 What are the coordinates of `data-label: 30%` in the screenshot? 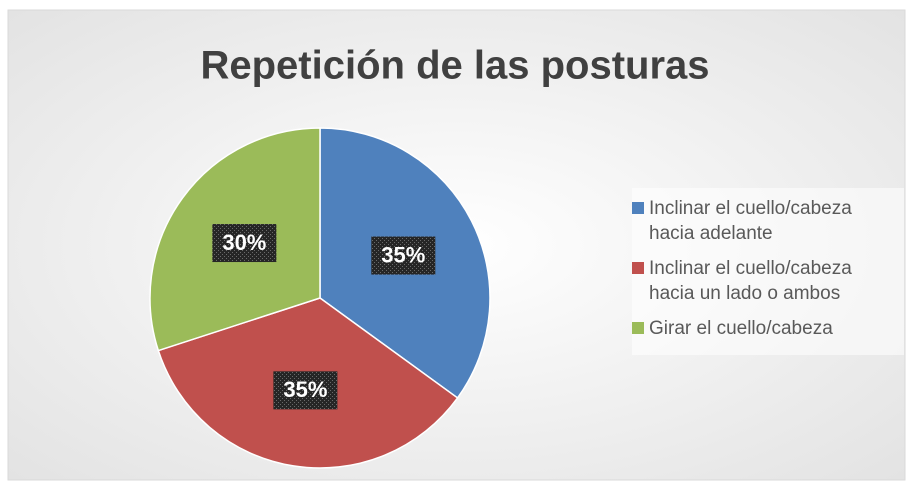 It's located at (244, 242).